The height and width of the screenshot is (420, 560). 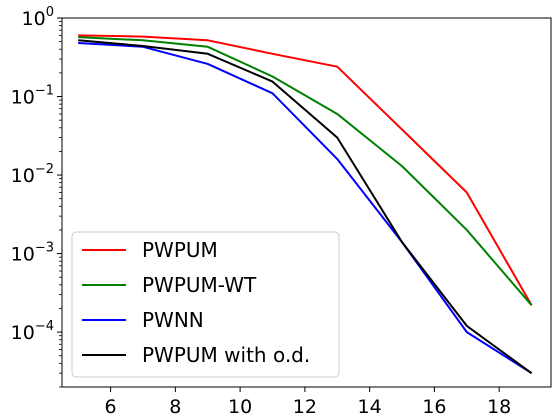 What do you see at coordinates (199, 285) in the screenshot?
I see `legend-label: PWPUM-WT` at bounding box center [199, 285].